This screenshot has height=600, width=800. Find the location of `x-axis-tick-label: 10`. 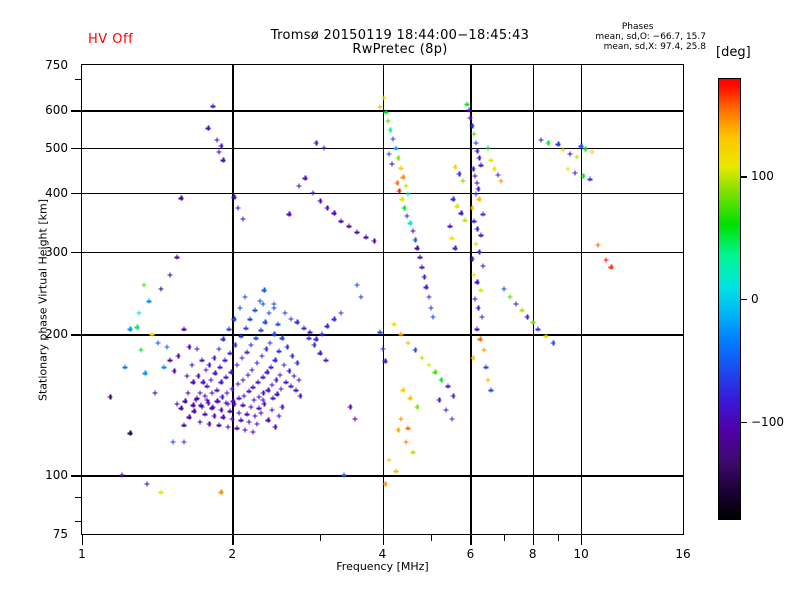

x-axis-tick-label: 10 is located at coordinates (581, 554).